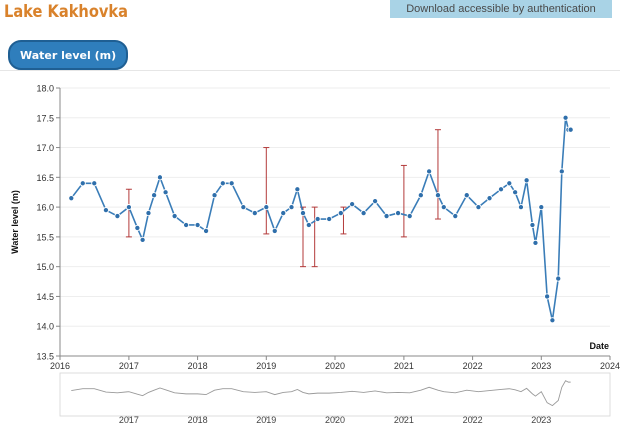 The image size is (620, 428). I want to click on y-axis-label: Water level (m), so click(15, 222).